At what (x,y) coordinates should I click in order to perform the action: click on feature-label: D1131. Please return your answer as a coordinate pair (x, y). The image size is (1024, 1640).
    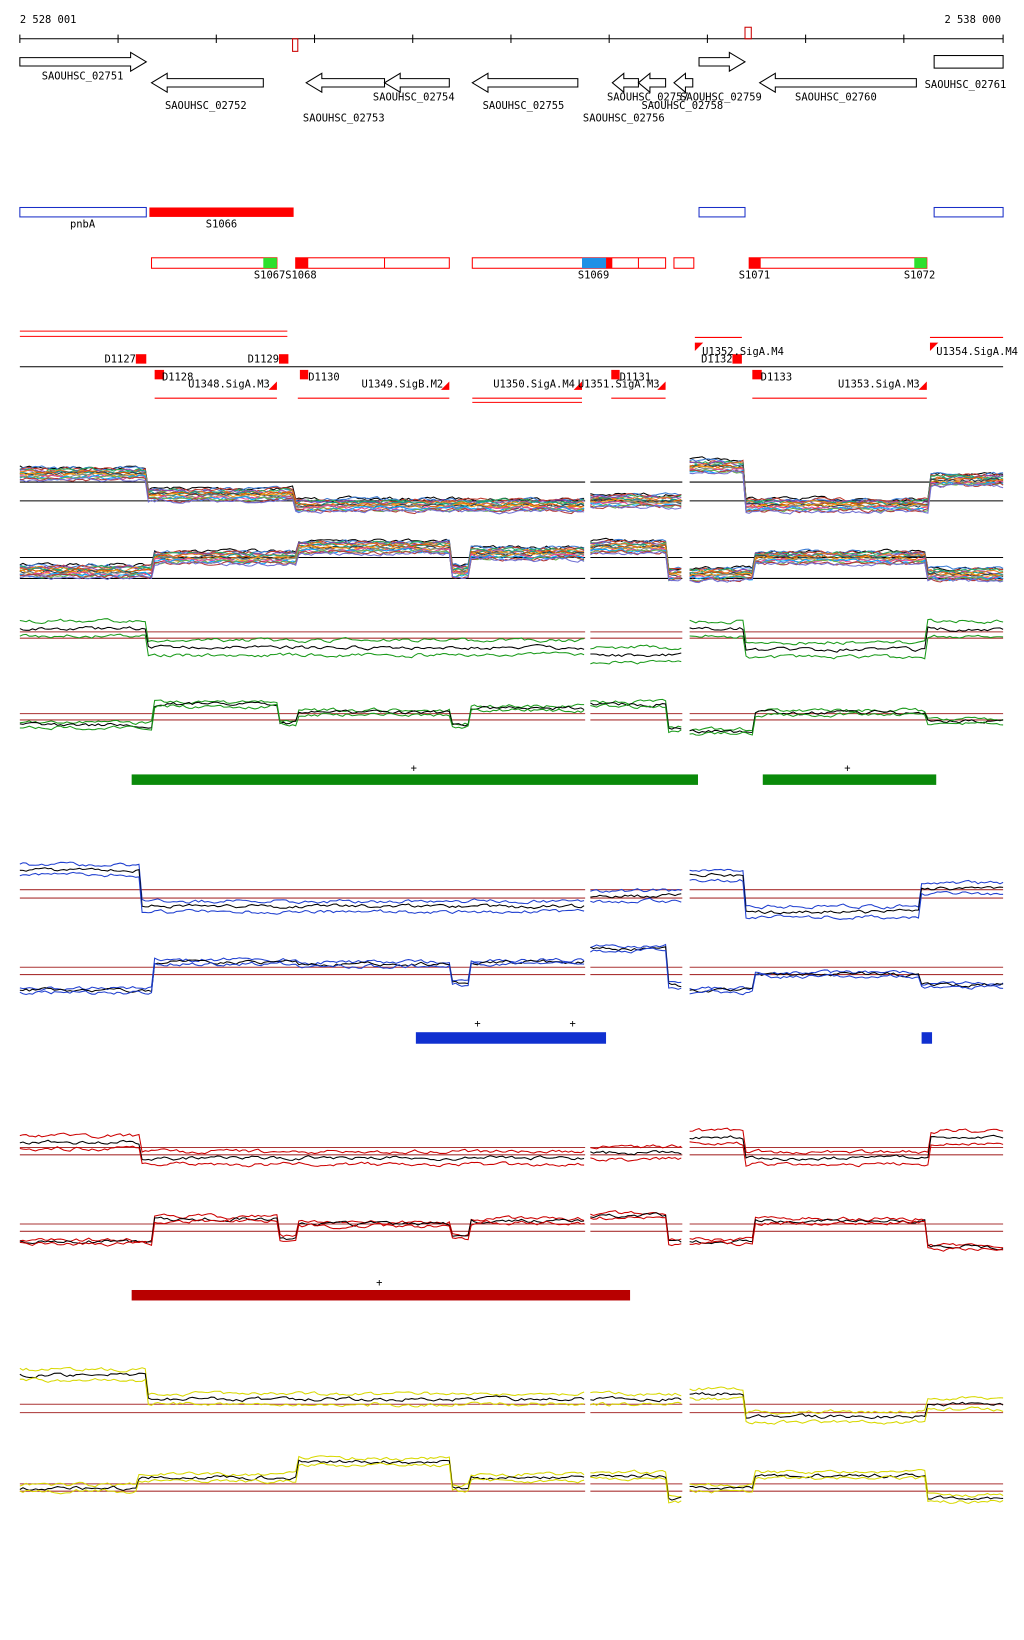
    Looking at the image, I should click on (635, 377).